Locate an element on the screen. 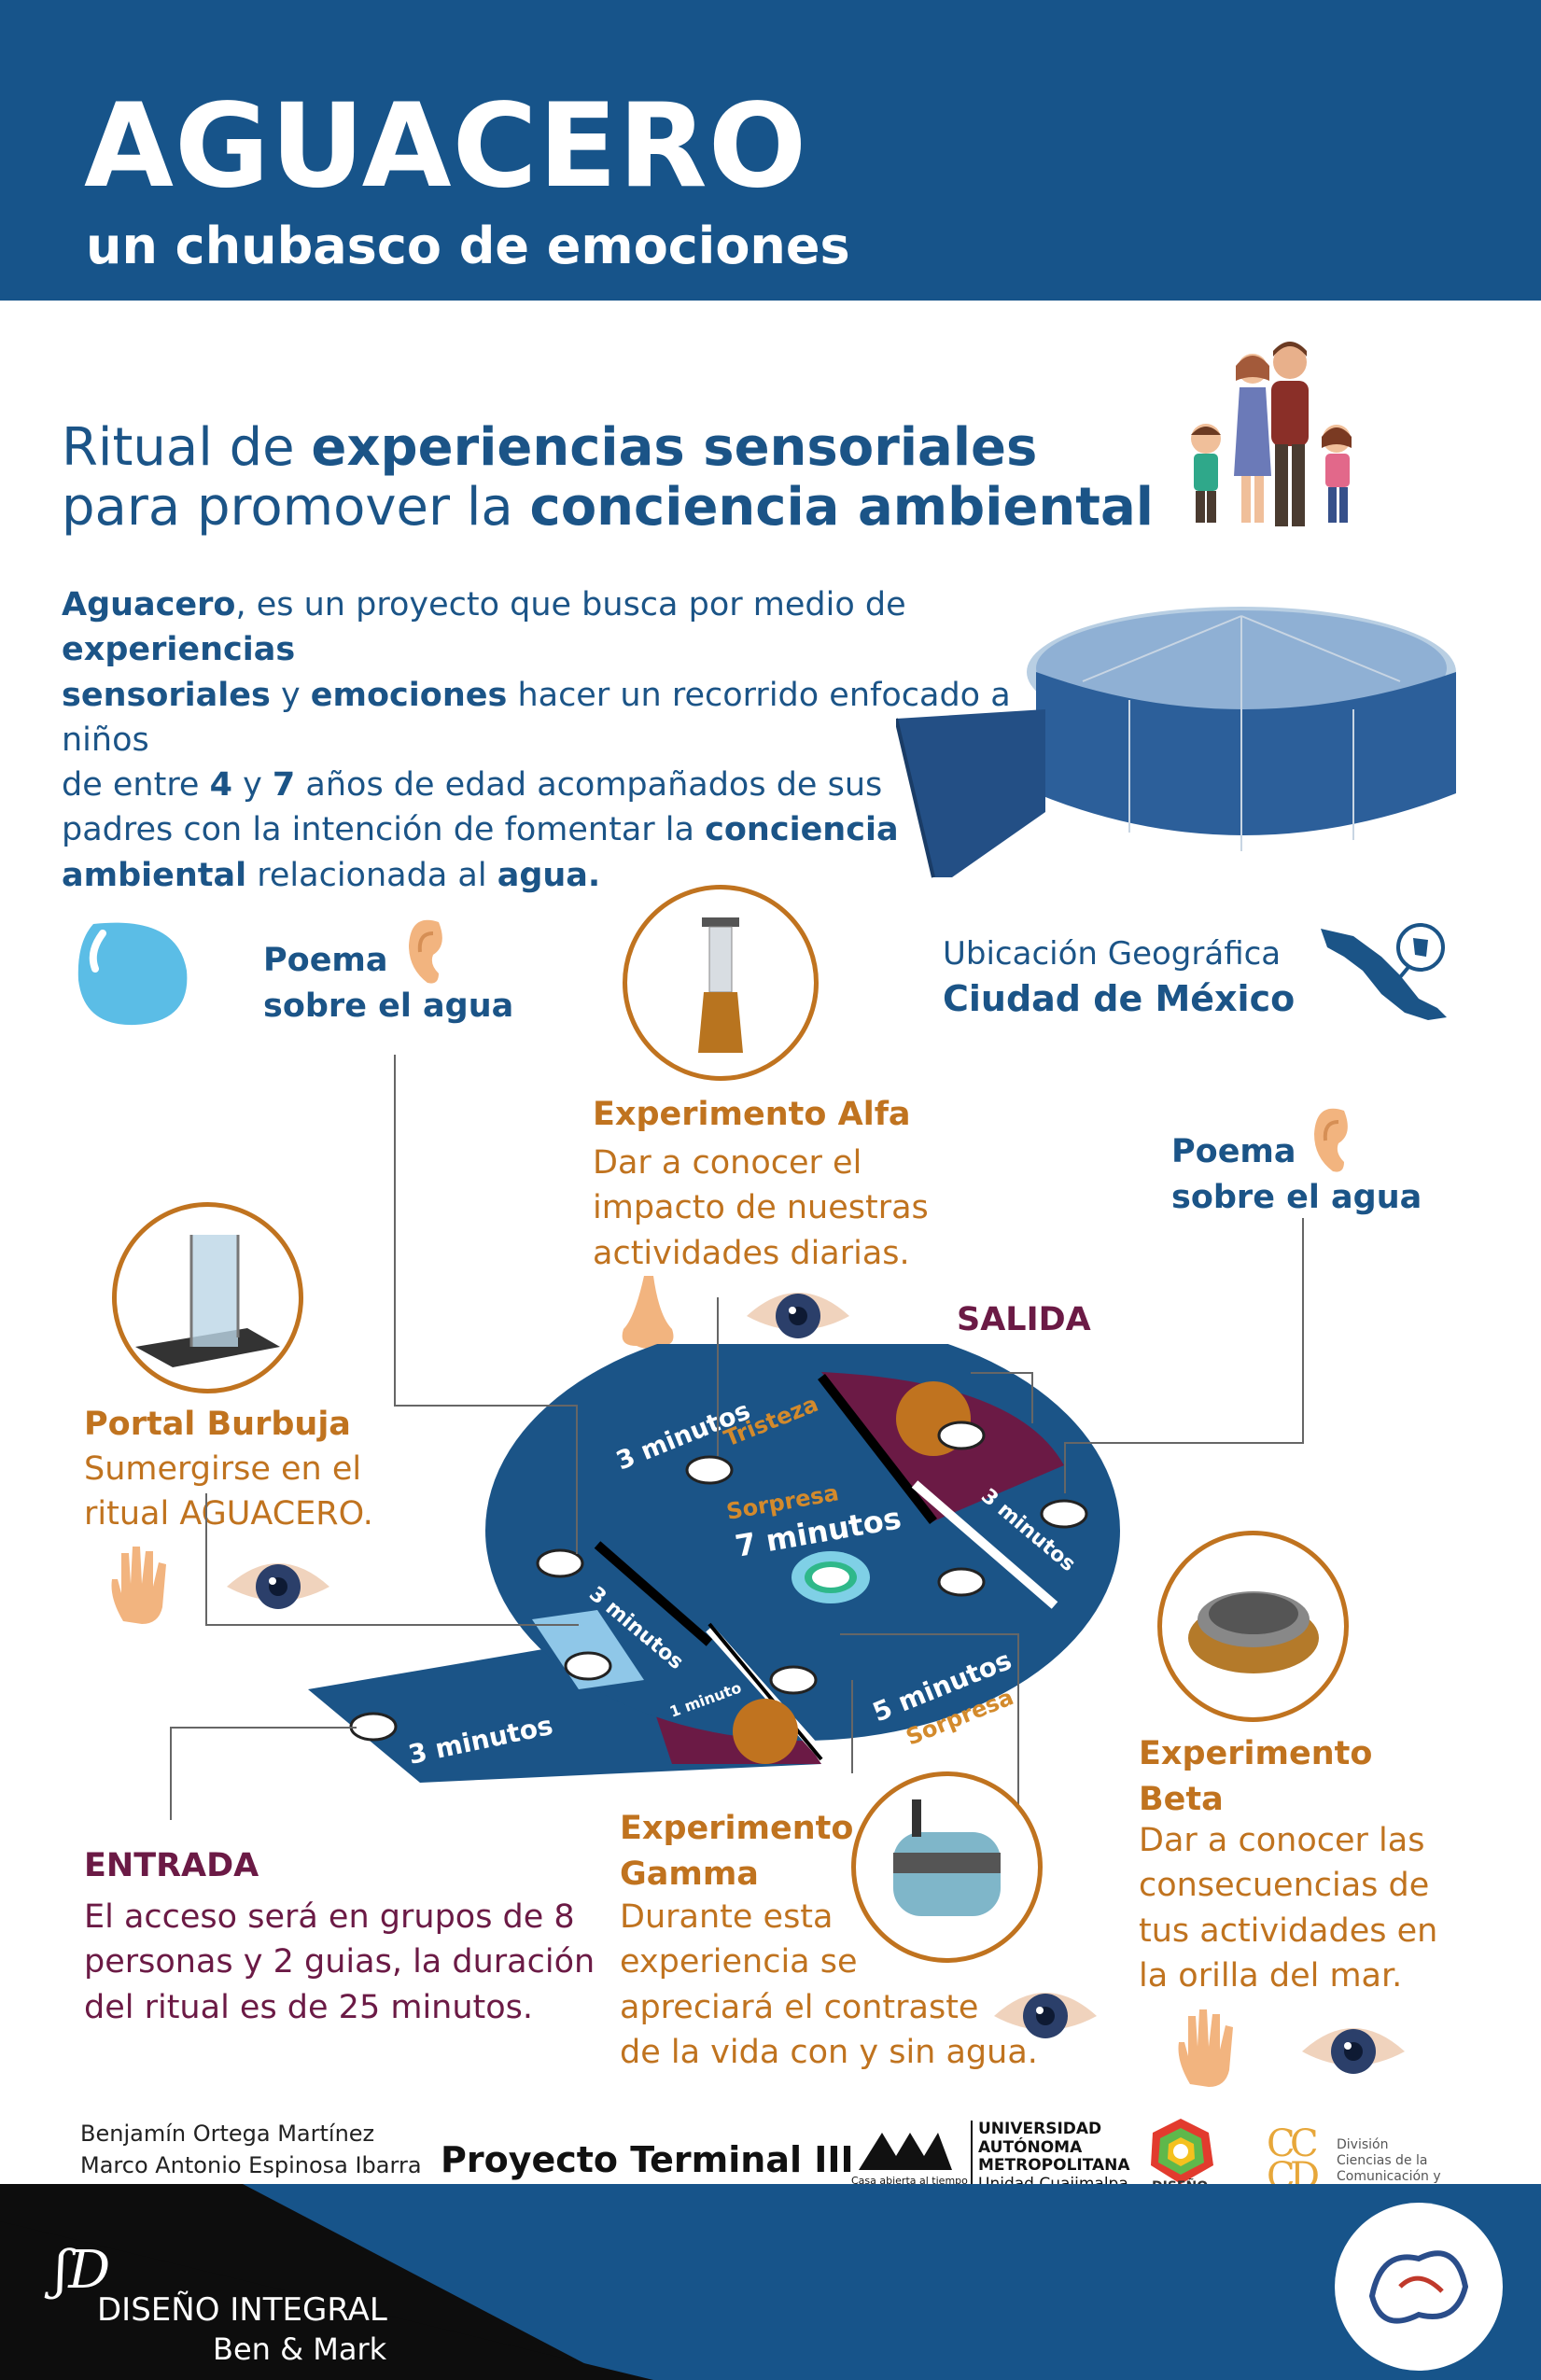  svg-text: C is located at coordinates (1304, 2143).